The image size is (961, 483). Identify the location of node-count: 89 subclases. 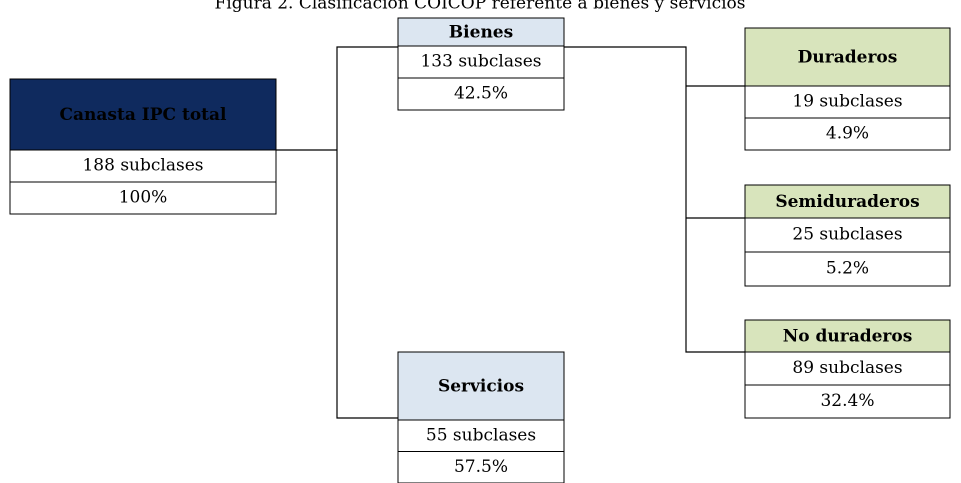
(847, 368).